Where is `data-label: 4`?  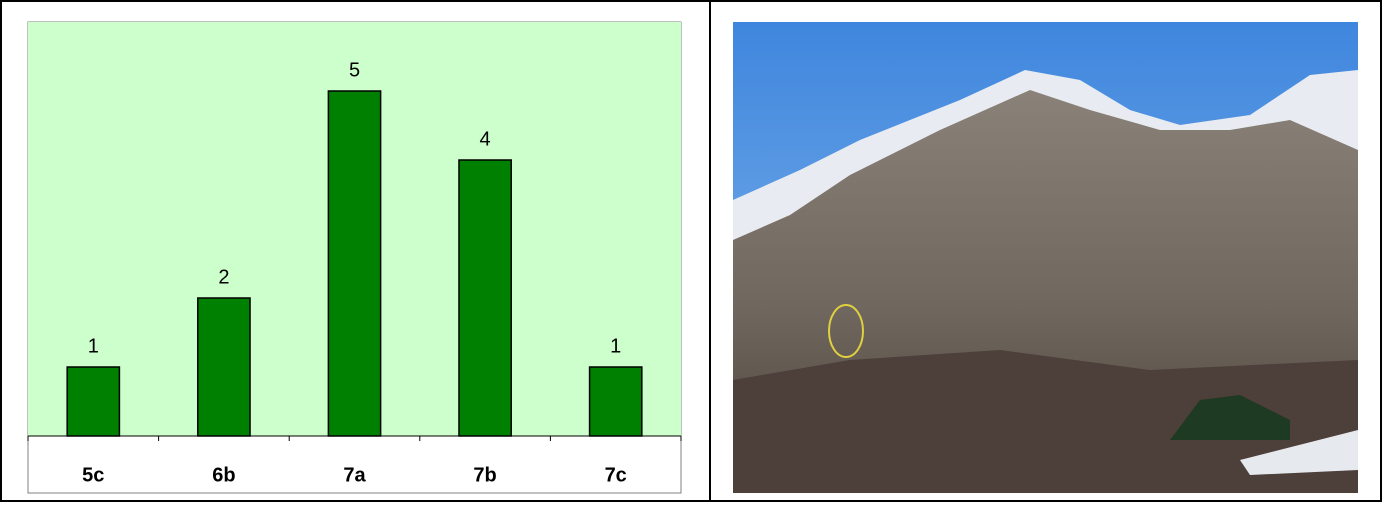
data-label: 4 is located at coordinates (485, 139).